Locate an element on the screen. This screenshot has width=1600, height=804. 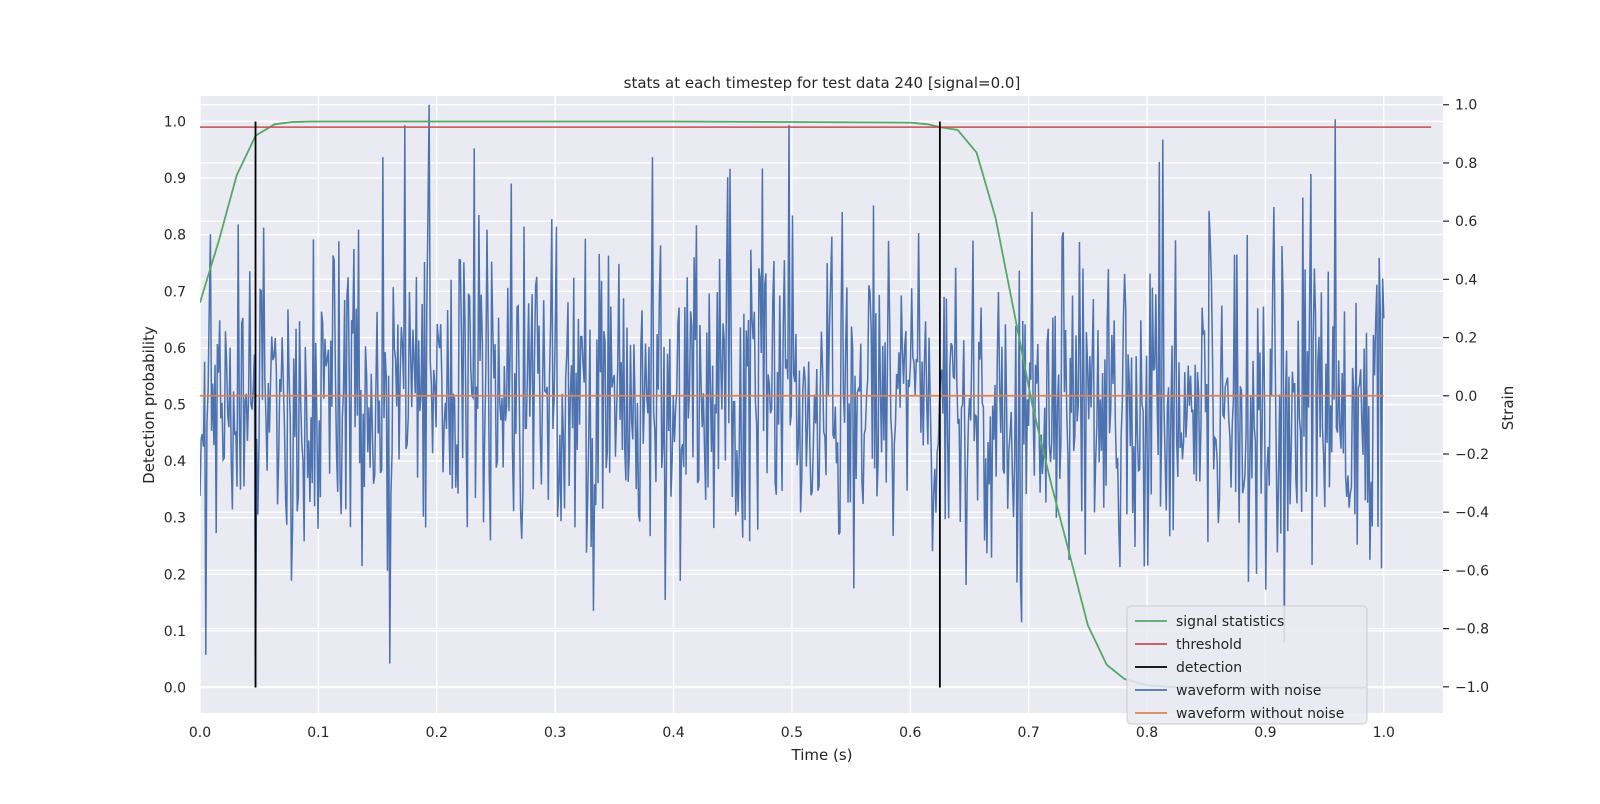
legend-label: signal statistics is located at coordinates (1230, 622).